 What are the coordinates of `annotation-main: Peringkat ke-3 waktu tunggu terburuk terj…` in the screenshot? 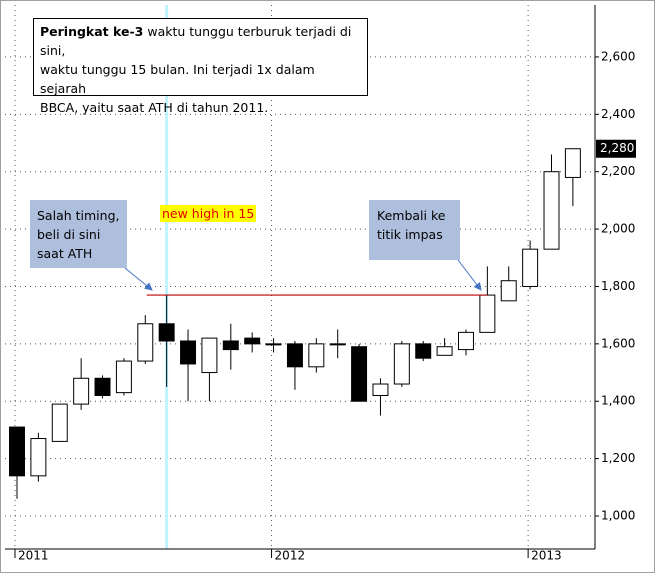 It's located at (200, 66).